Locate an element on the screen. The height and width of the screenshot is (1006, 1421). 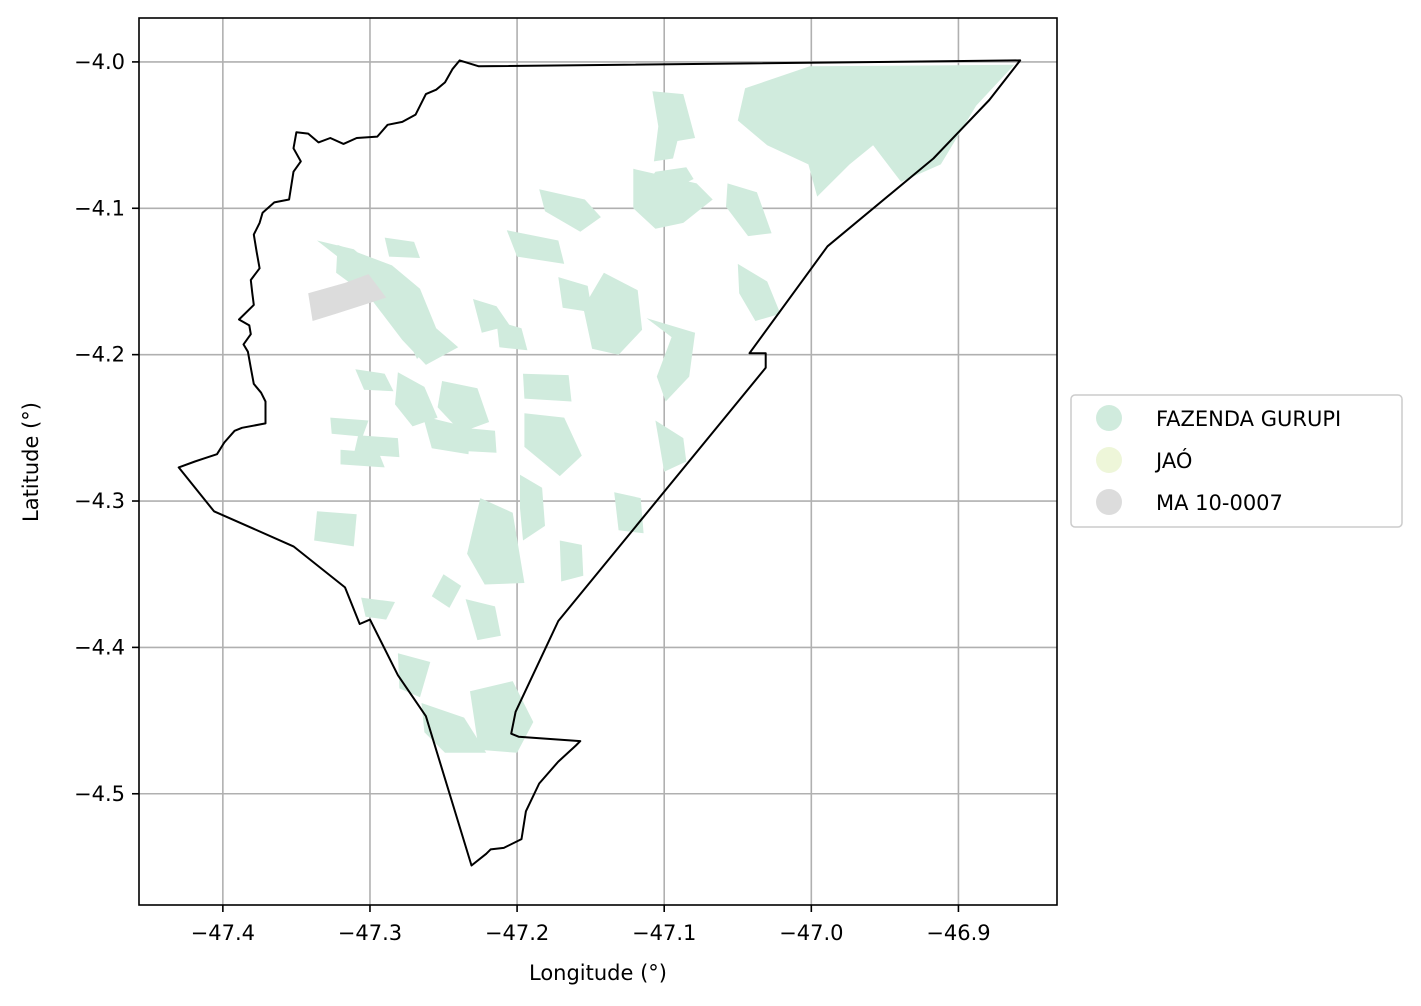
x-tick-label: −47.2 is located at coordinates (517, 933).